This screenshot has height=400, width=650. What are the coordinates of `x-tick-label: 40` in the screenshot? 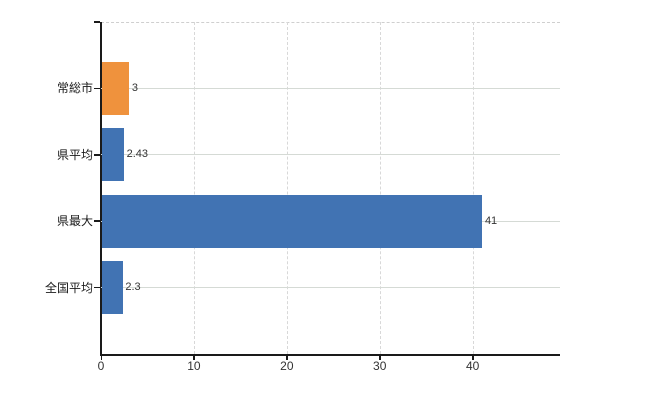 It's located at (472, 366).